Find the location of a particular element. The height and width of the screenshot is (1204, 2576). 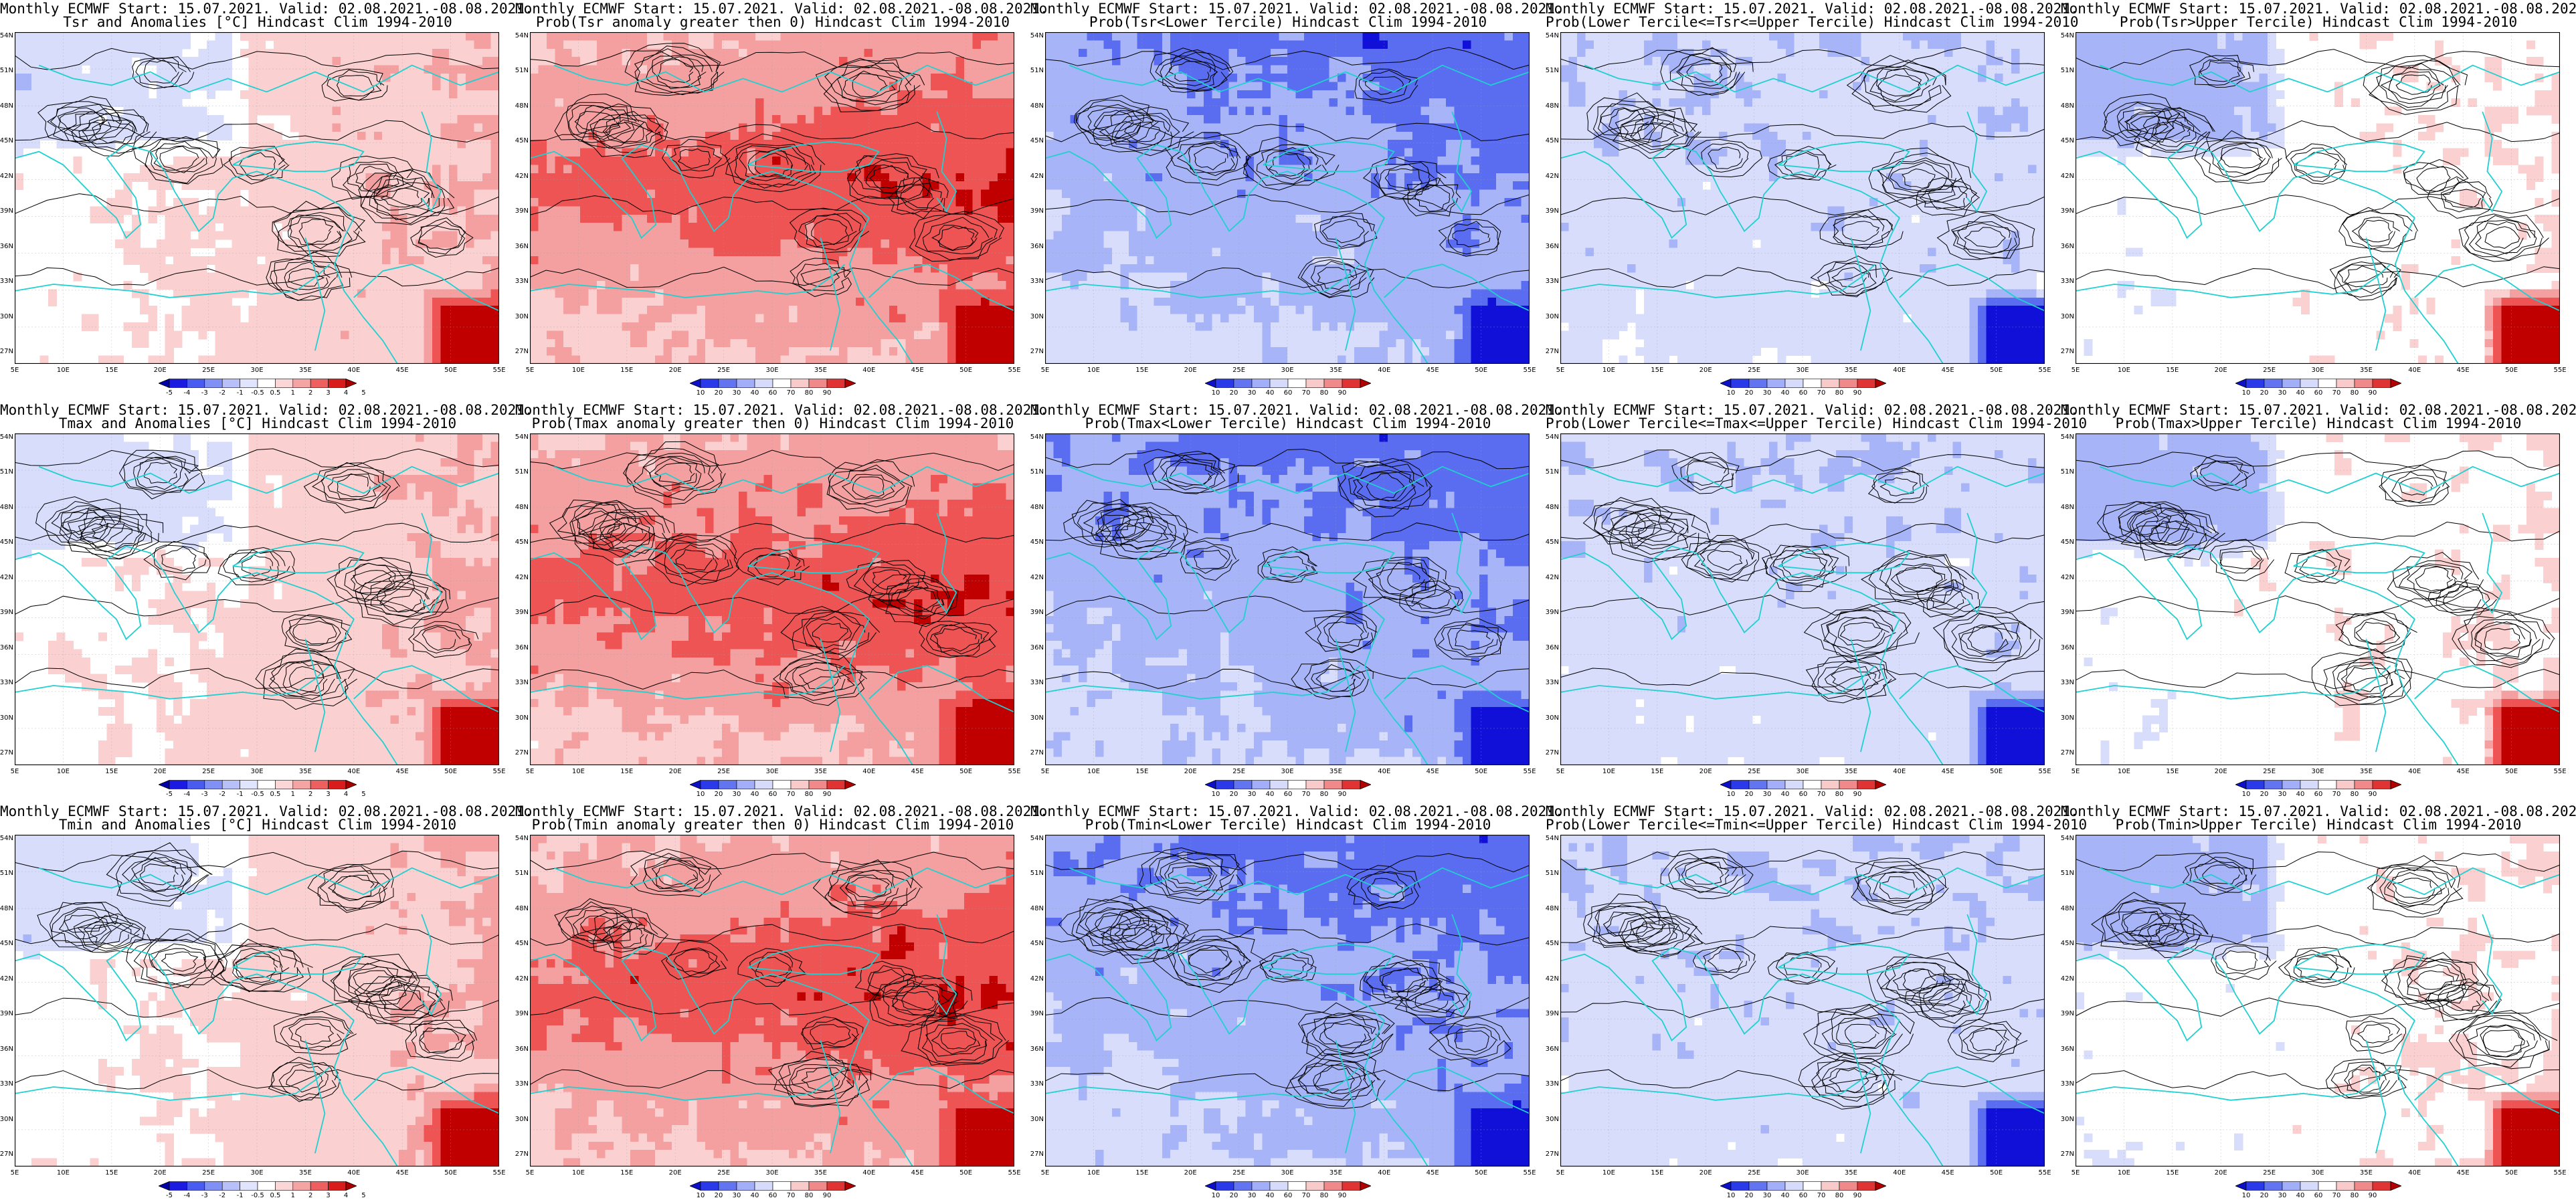

panel-tmin-anomaly-colorbar-svg is located at coordinates (258, 1186).